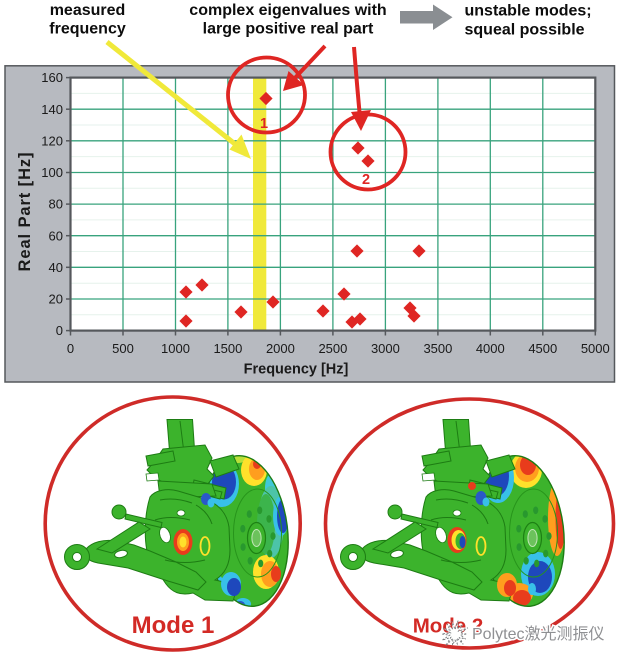 The height and width of the screenshot is (664, 620). What do you see at coordinates (542, 348) in the screenshot?
I see `svg-text: 4500` at bounding box center [542, 348].